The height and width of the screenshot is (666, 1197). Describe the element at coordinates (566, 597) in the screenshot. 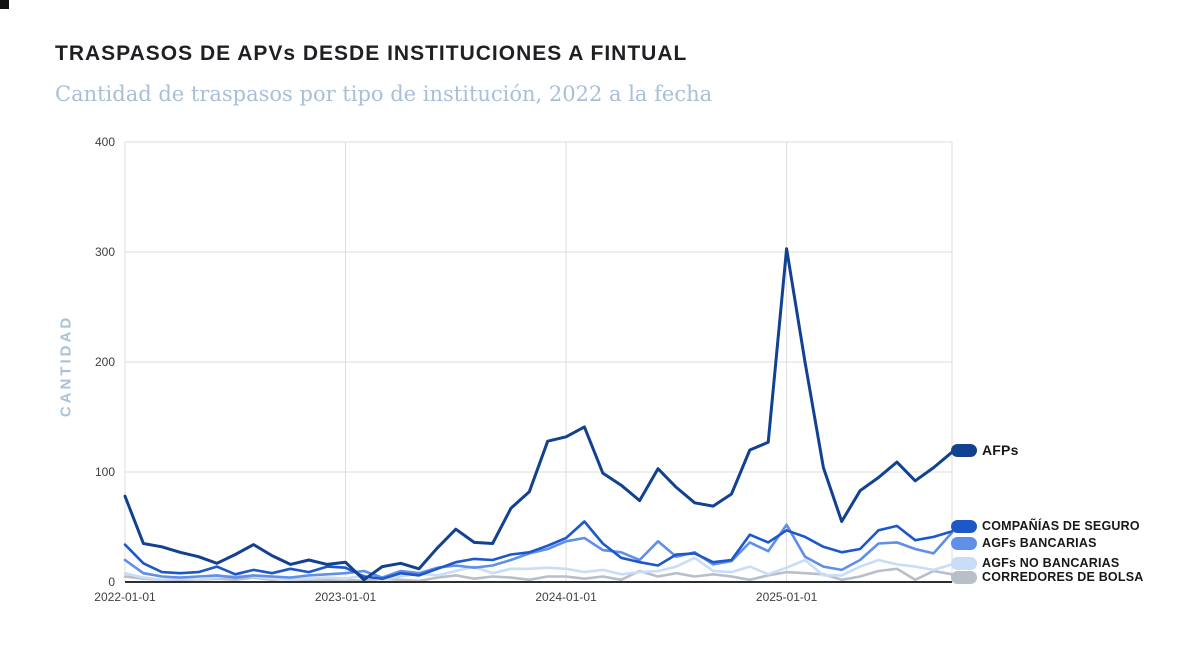

I see `x-tick-label: 2024-01-01` at that location.